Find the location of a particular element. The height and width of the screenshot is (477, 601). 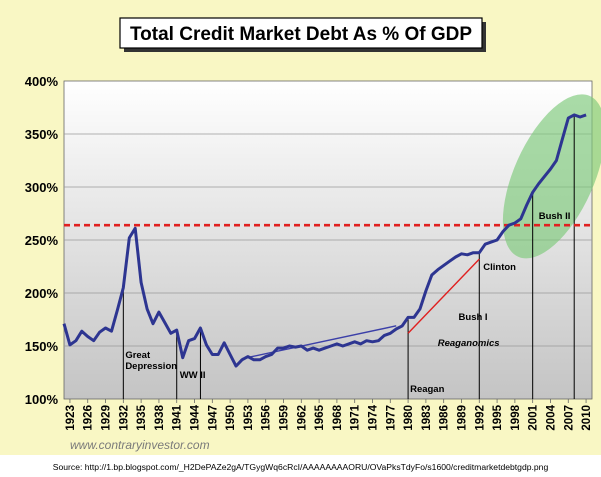

y-tick-label: 350% is located at coordinates (42, 134).